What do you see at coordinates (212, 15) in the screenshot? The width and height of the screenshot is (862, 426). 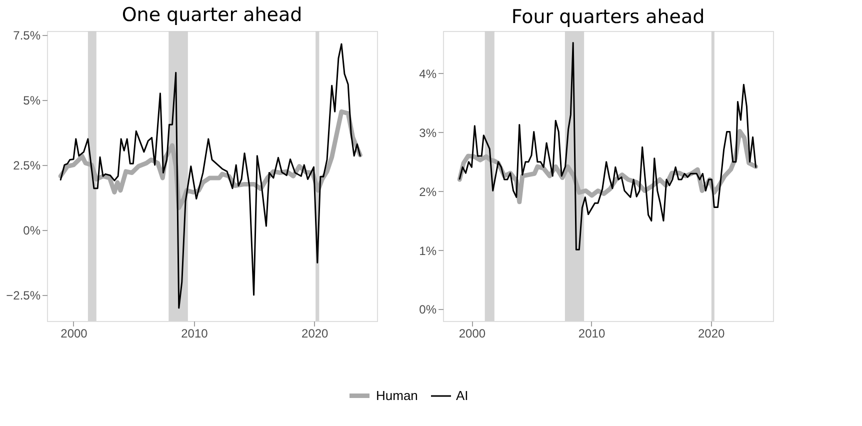 I see `chart-title: One quarter ahead` at bounding box center [212, 15].